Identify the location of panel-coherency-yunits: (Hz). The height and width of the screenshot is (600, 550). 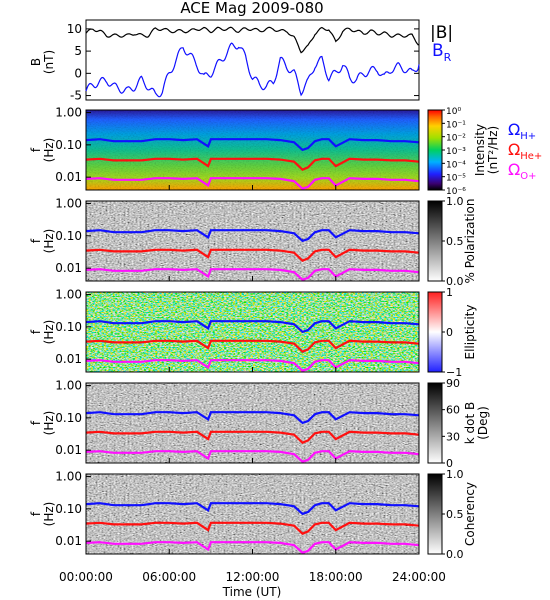
(49, 514).